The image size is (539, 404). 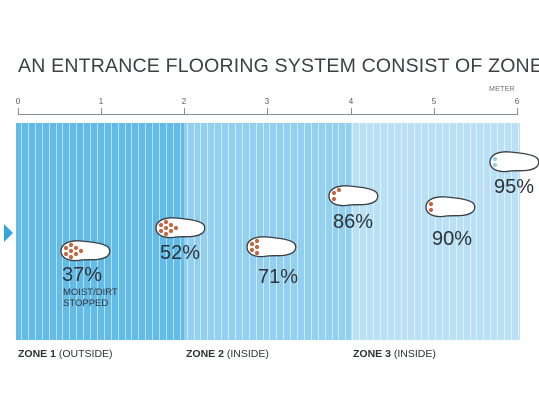 What do you see at coordinates (37, 354) in the screenshot?
I see `zone-name: ZONE 1` at bounding box center [37, 354].